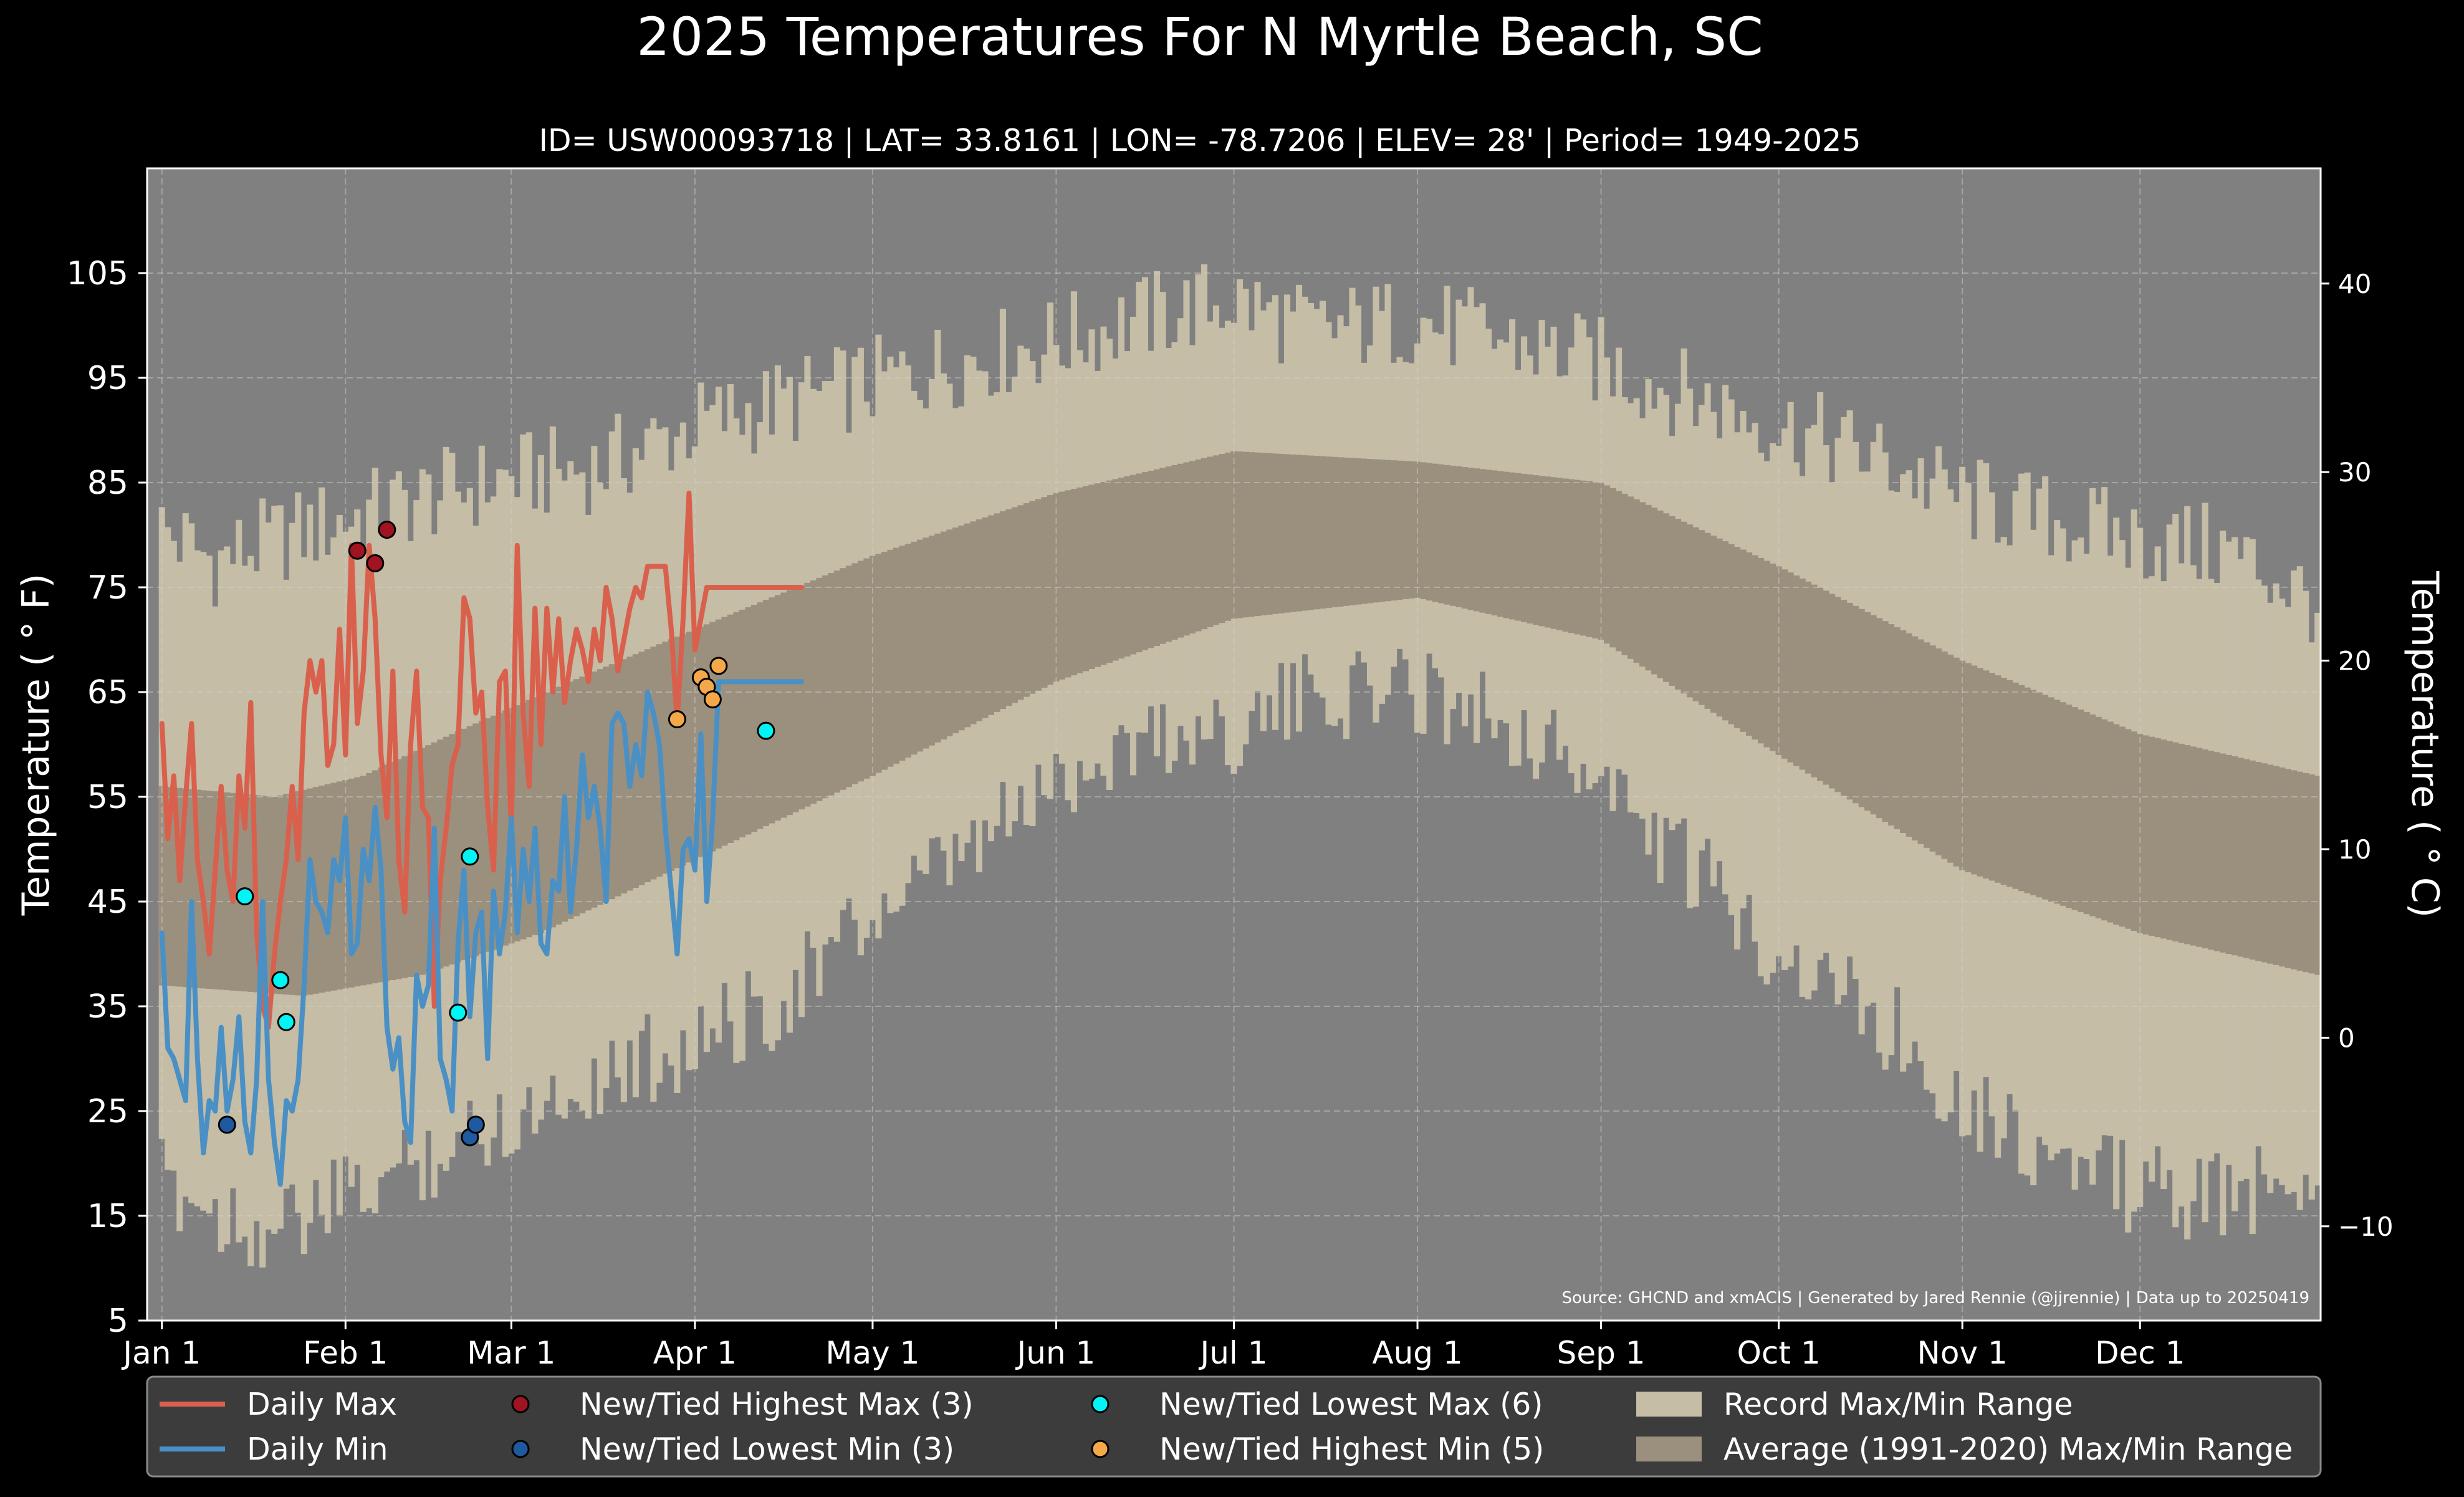 The width and height of the screenshot is (2464, 1497). I want to click on y-tick-label-left: 55, so click(107, 797).